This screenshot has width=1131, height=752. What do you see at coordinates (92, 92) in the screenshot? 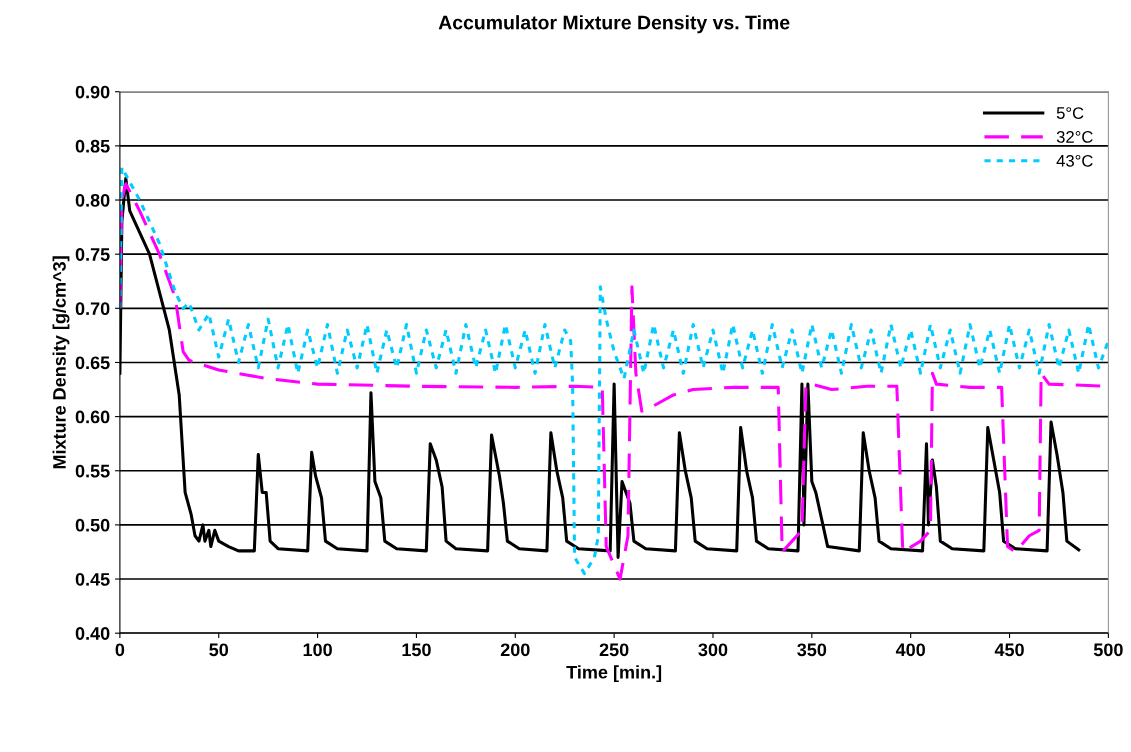
I see `y-tick-label: 0.90` at bounding box center [92, 92].